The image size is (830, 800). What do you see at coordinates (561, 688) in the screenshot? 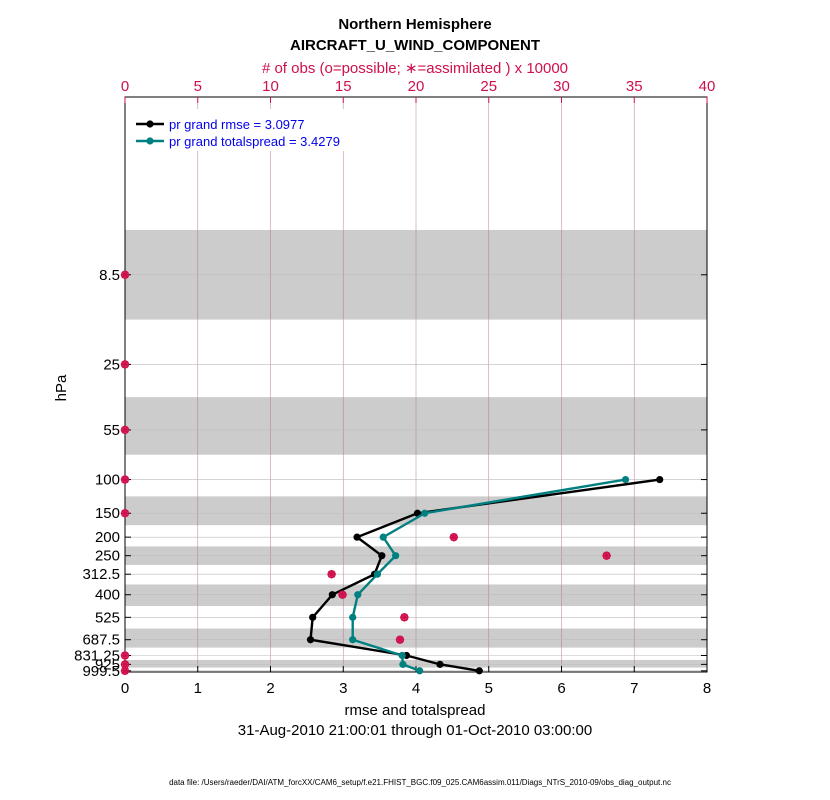
I see `x-tick-label: 6` at bounding box center [561, 688].